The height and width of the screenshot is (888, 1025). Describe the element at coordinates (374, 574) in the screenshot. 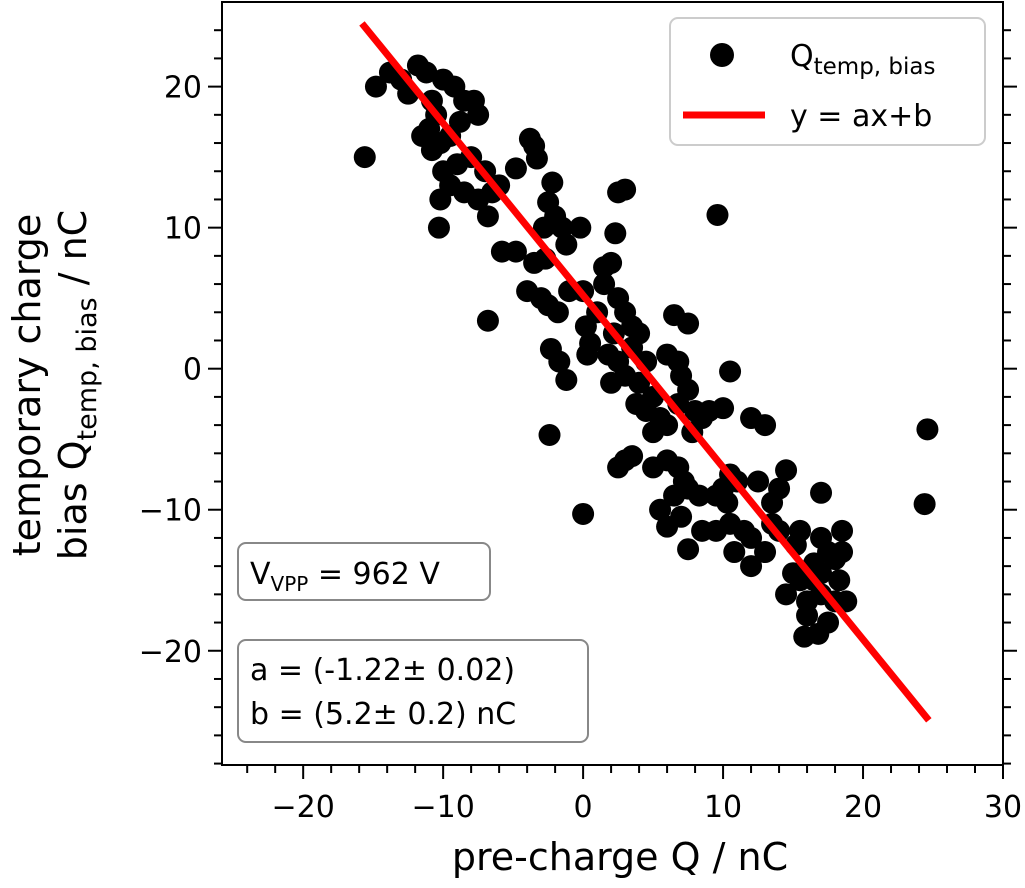

I see `annotation-part: = 962 V` at that location.